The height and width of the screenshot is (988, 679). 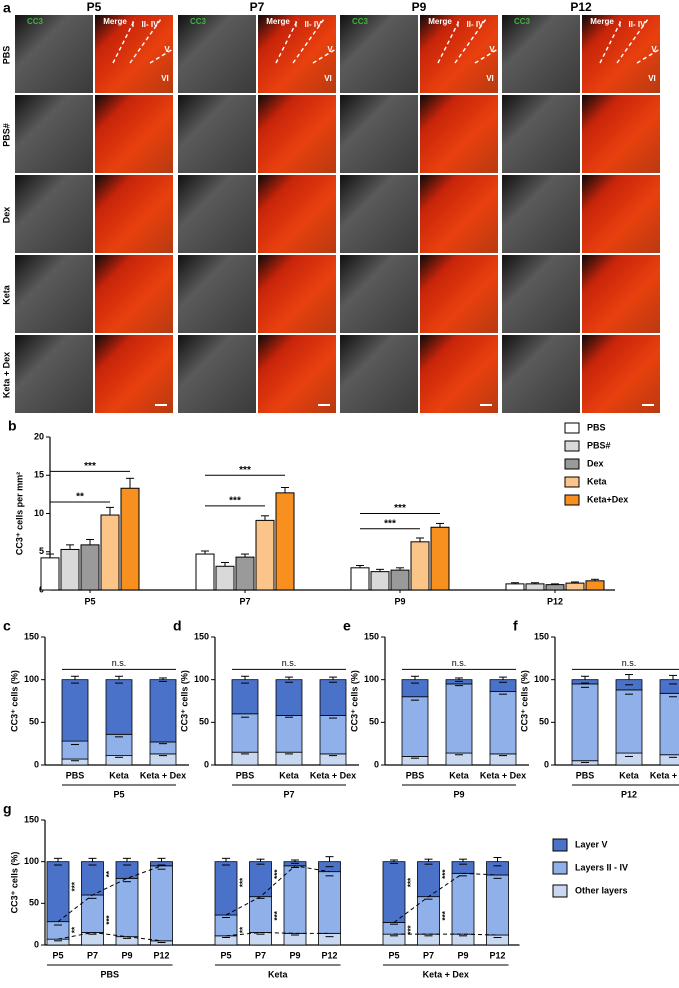 I want to click on y-tick-label: 5, so click(x=41, y=551).